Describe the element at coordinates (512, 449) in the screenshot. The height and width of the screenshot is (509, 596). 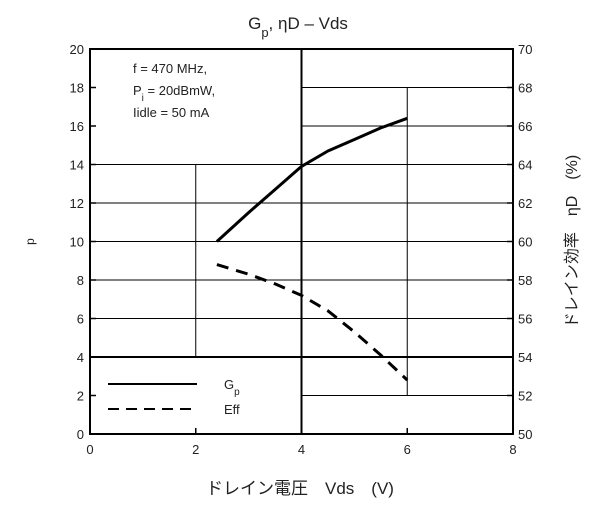
I see `x-tick-label: 8` at that location.